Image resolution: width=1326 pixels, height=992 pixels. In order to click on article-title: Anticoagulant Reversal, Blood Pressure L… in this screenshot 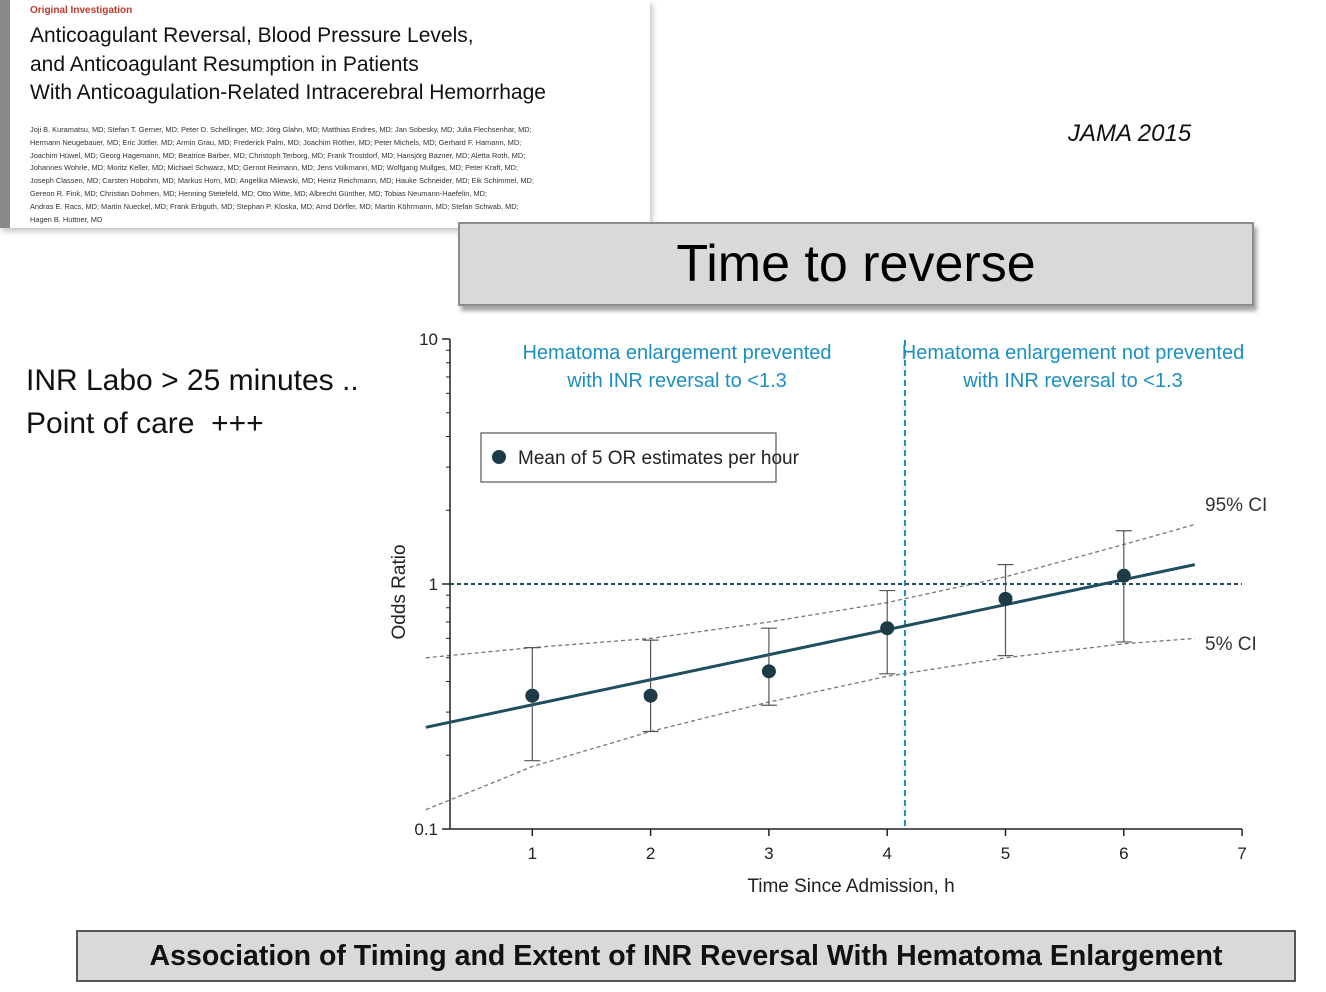, I will do `click(330, 65)`.